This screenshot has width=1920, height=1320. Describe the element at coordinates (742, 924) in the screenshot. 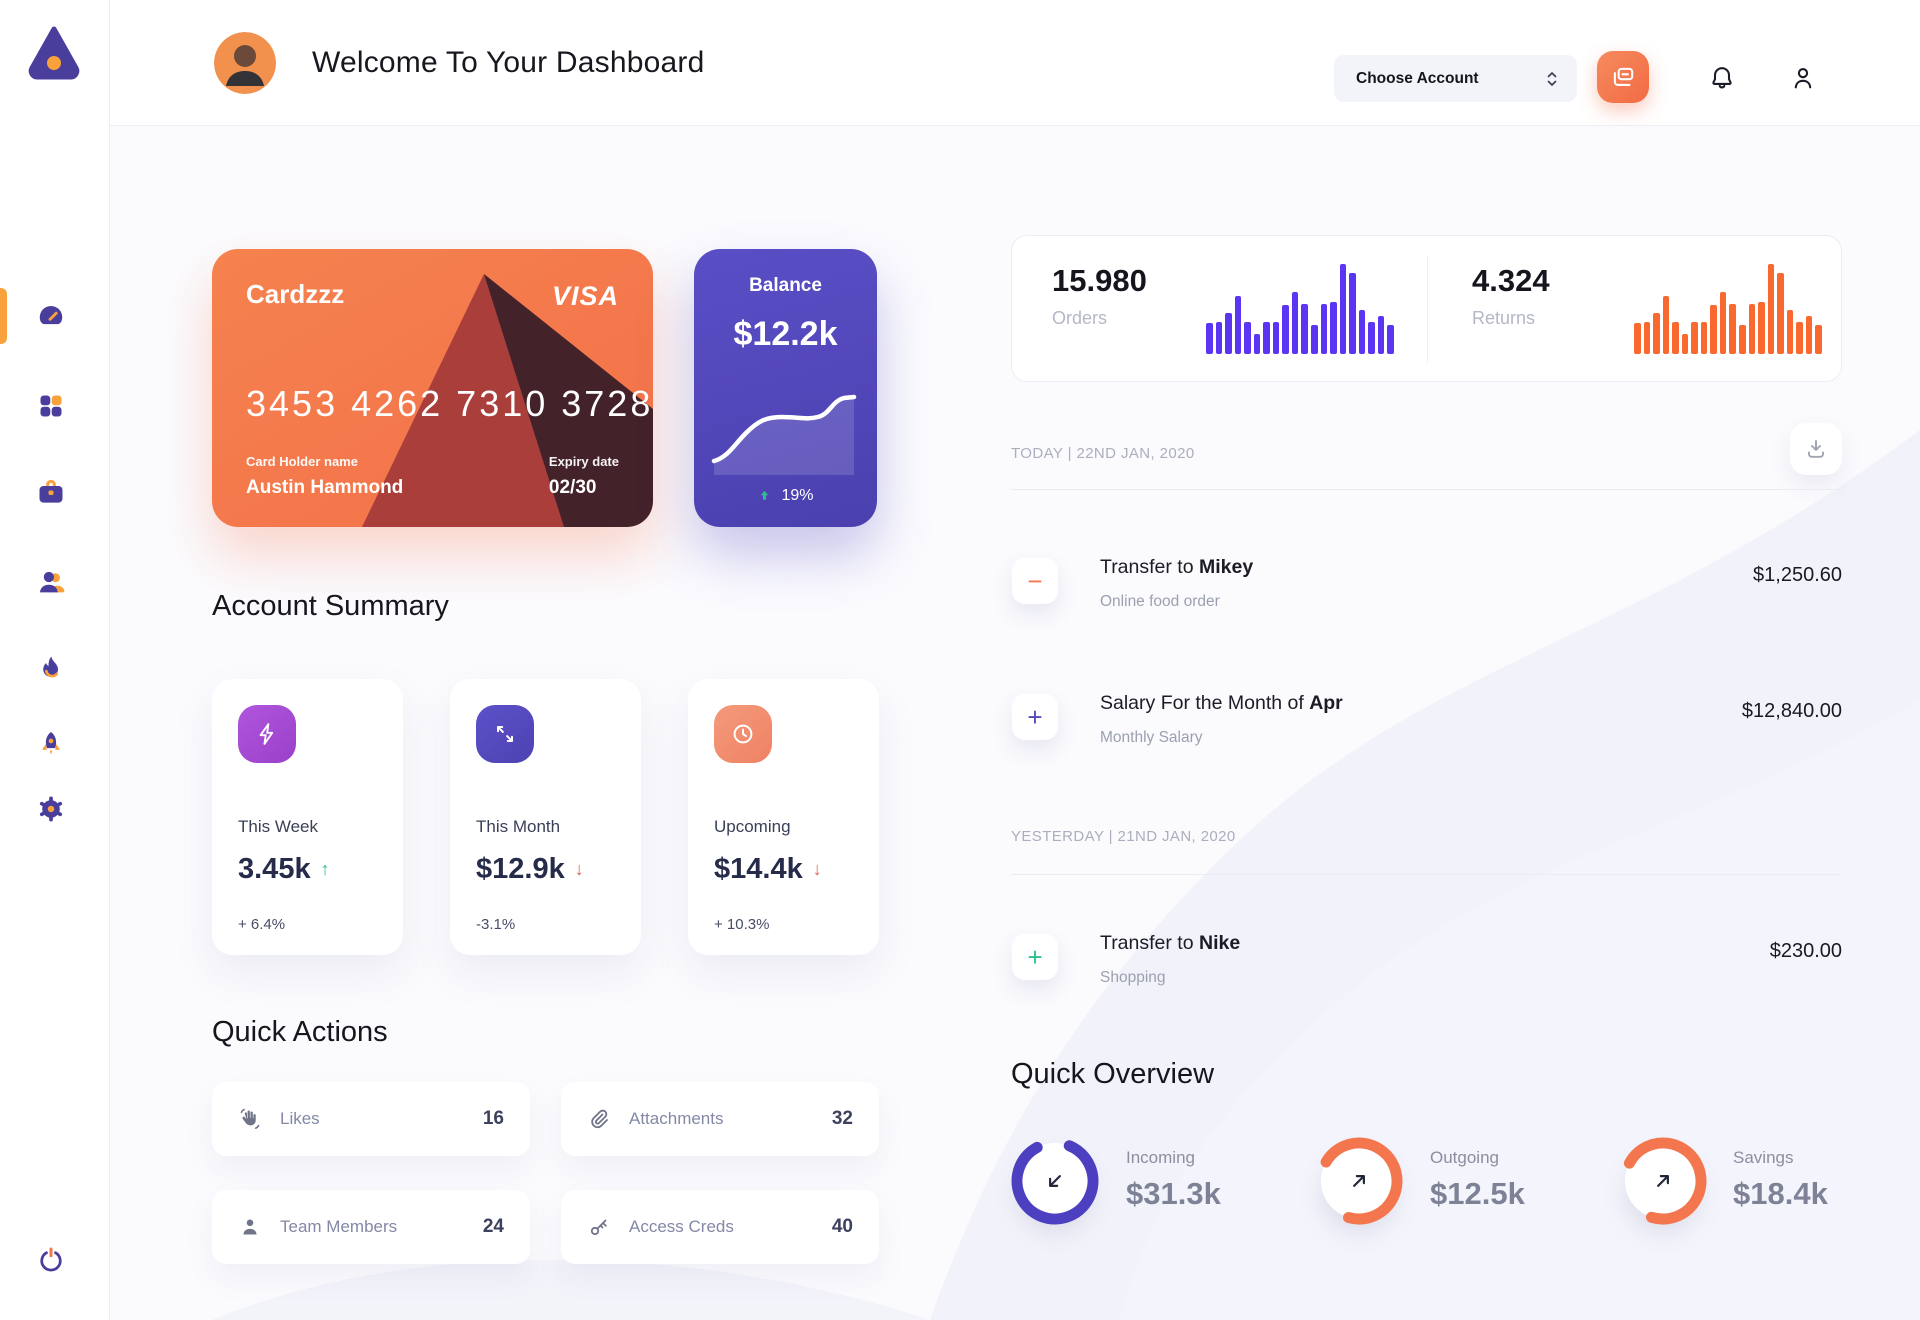

I see `summary-change: + 10.3%` at that location.